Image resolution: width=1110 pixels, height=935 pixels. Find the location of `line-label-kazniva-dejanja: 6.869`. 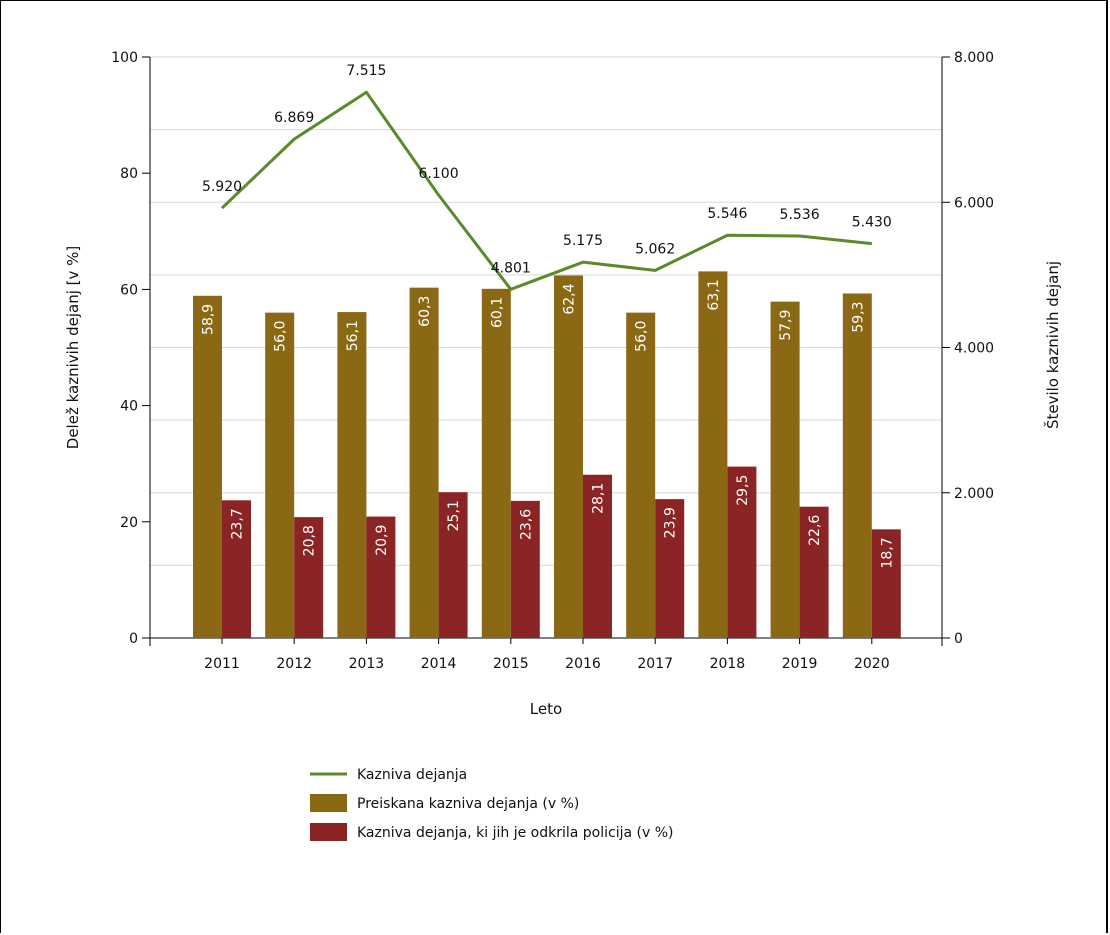

line-label-kazniva-dejanja: 6.869 is located at coordinates (294, 118).